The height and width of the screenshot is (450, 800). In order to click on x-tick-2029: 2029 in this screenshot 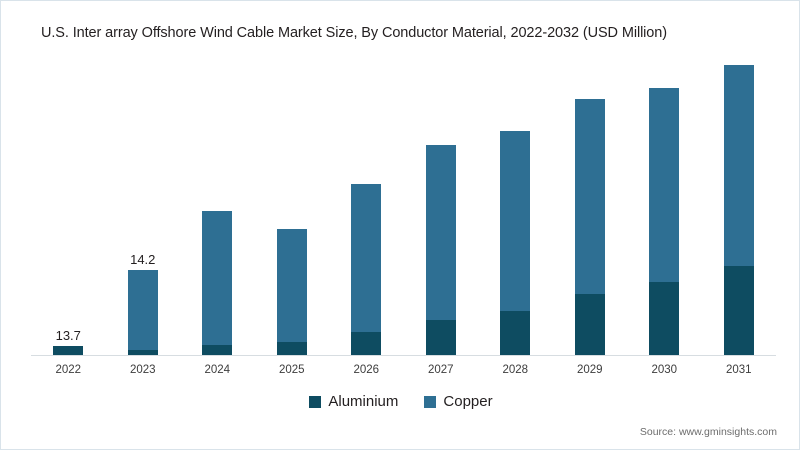, I will do `click(589, 370)`.